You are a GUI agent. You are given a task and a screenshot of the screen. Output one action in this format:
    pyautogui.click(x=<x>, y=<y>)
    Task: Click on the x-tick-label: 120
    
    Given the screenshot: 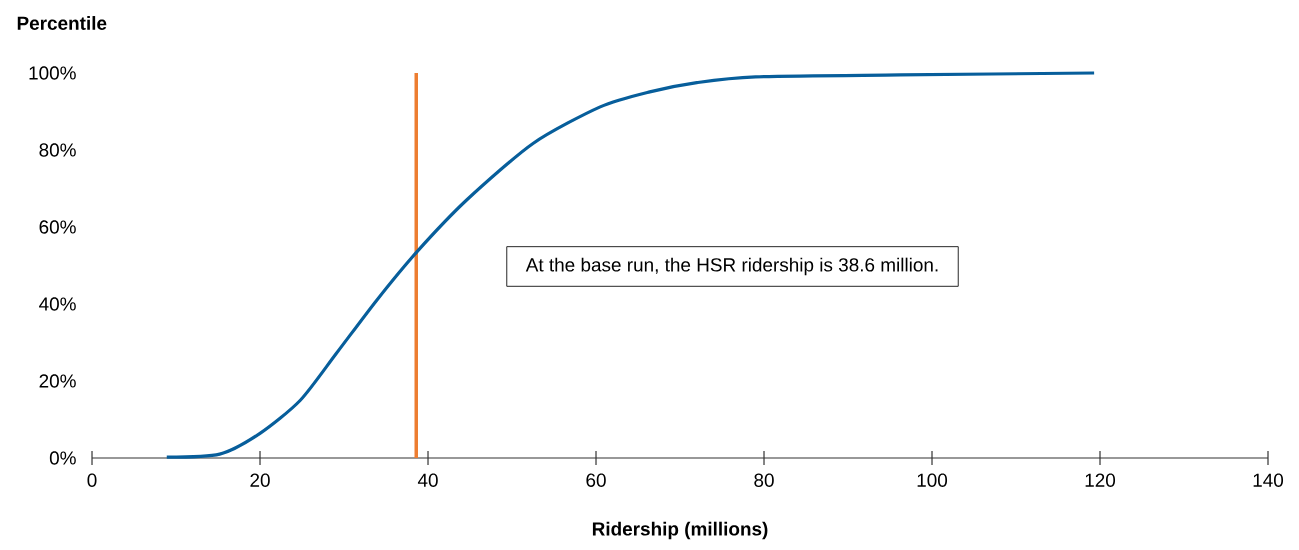 What is the action you would take?
    pyautogui.click(x=1100, y=480)
    